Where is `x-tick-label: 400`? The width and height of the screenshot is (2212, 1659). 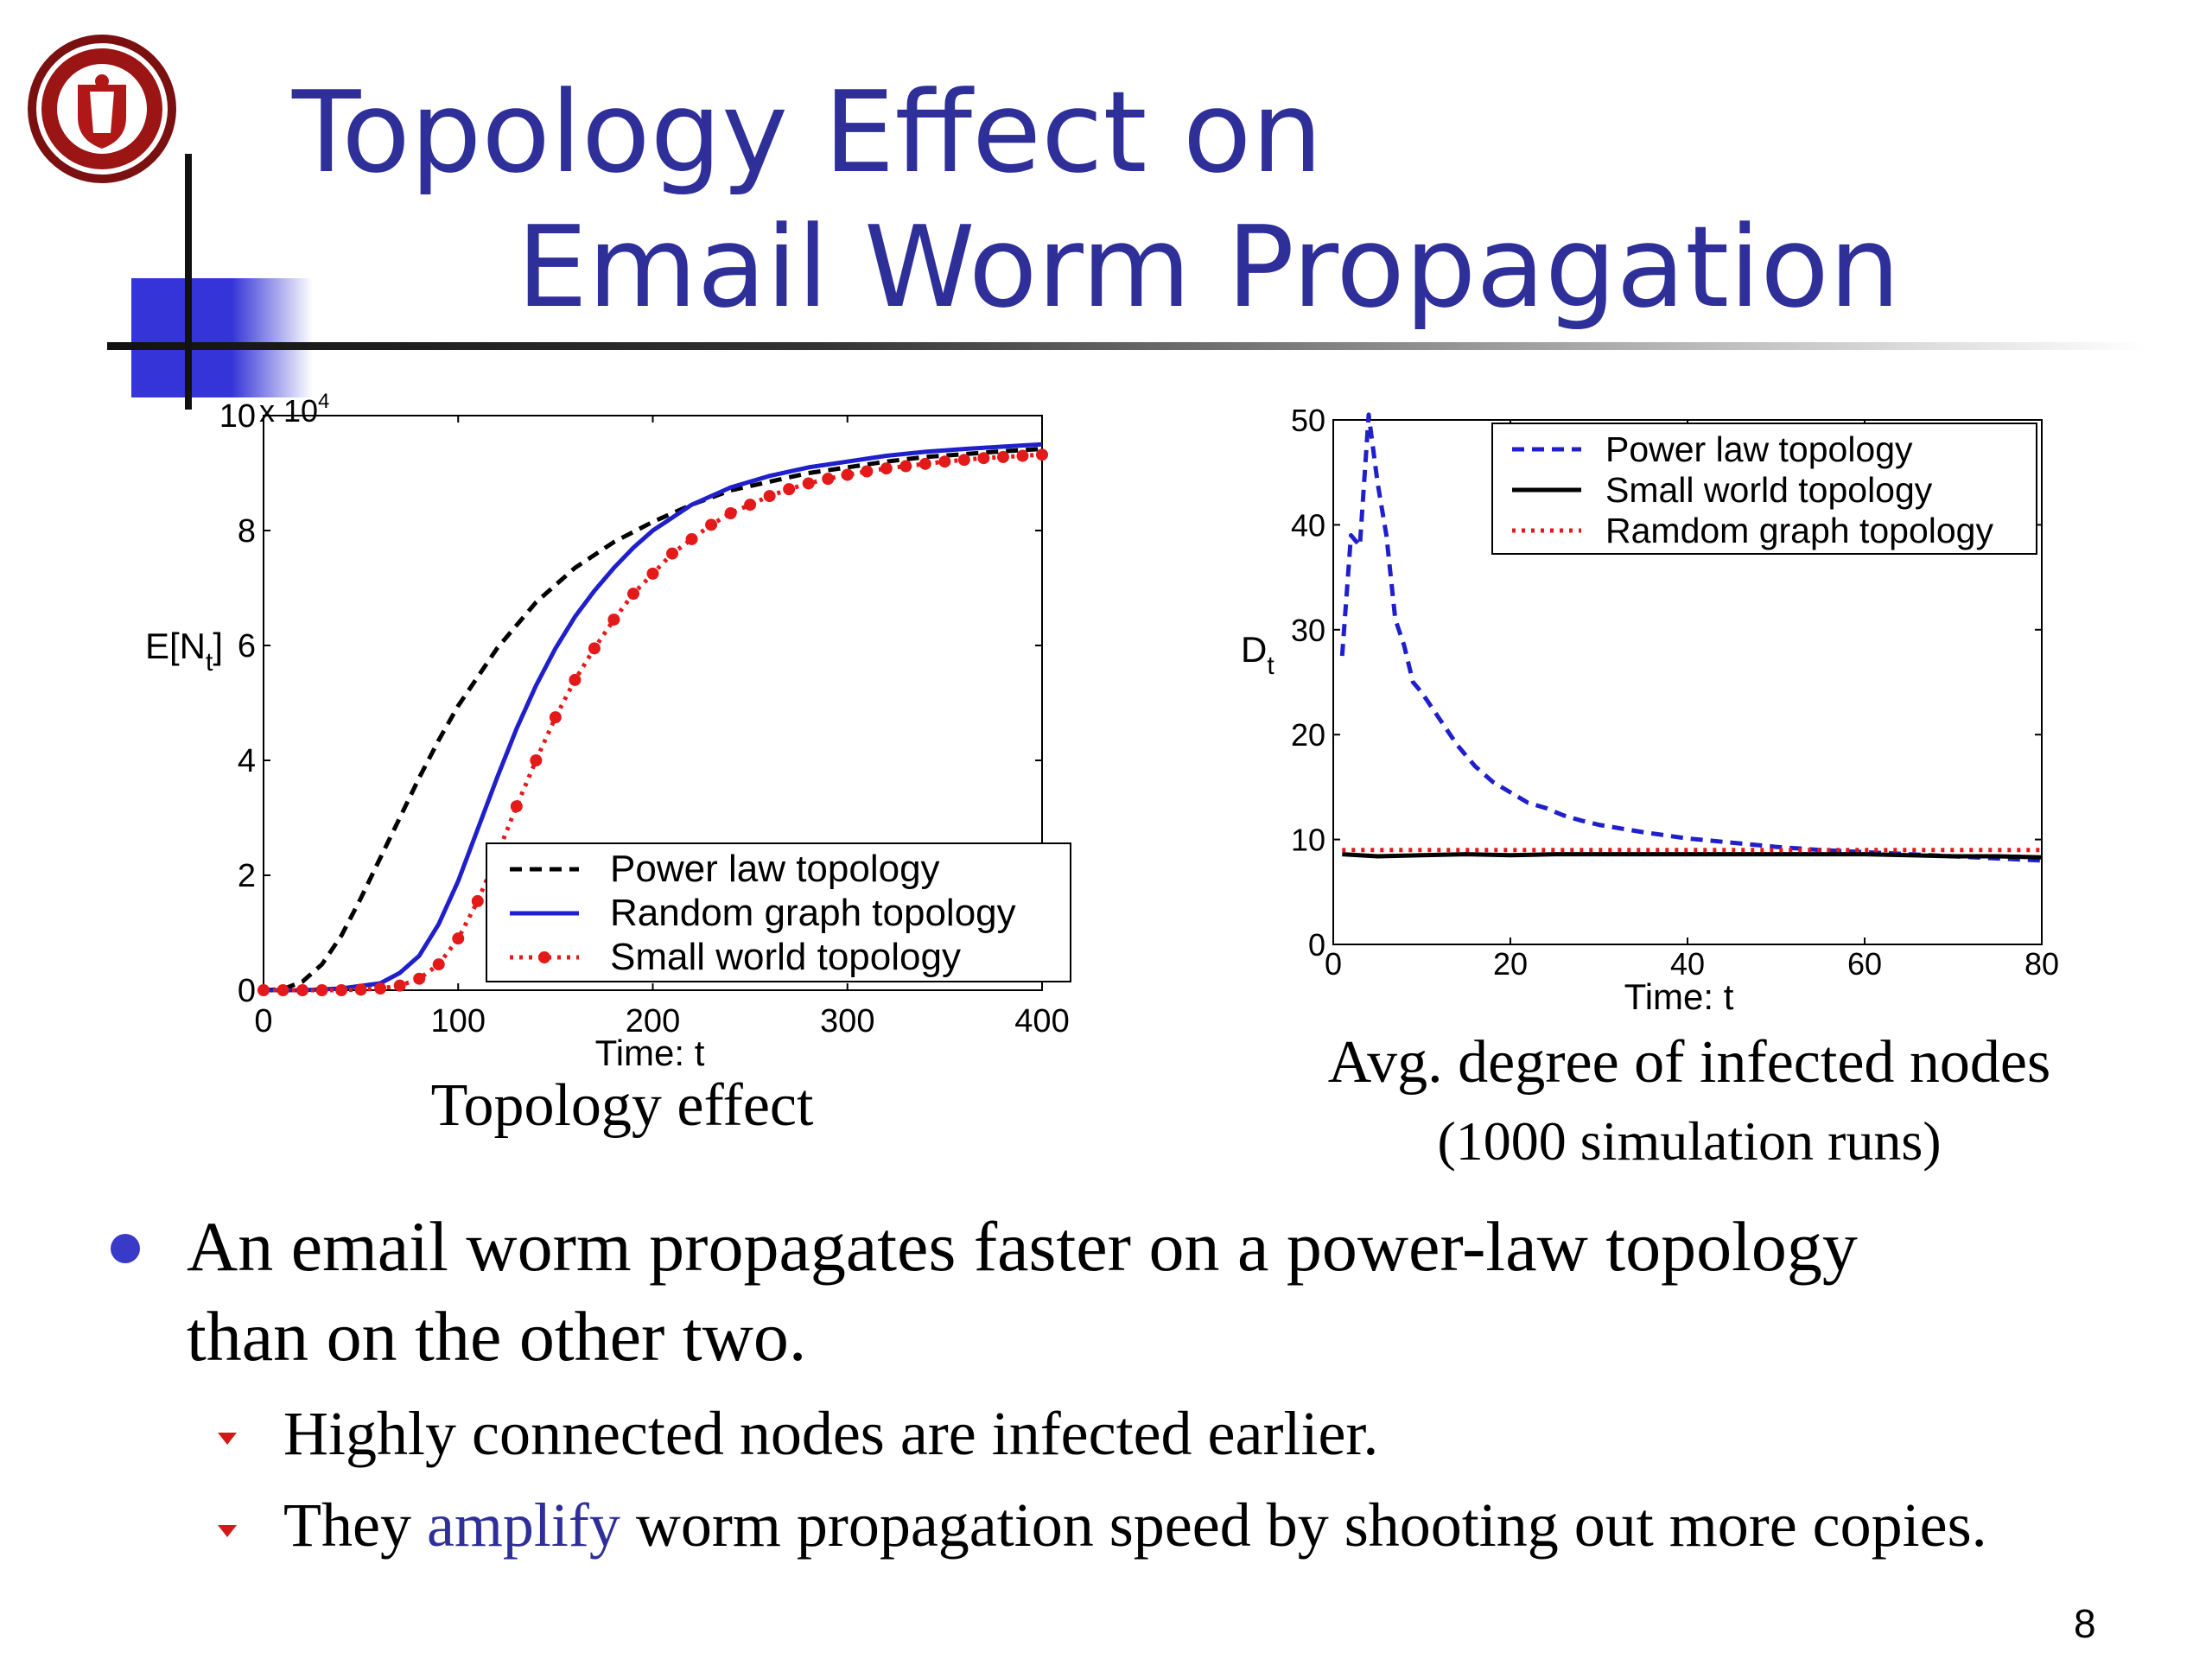
x-tick-label: 400 is located at coordinates (1041, 1021).